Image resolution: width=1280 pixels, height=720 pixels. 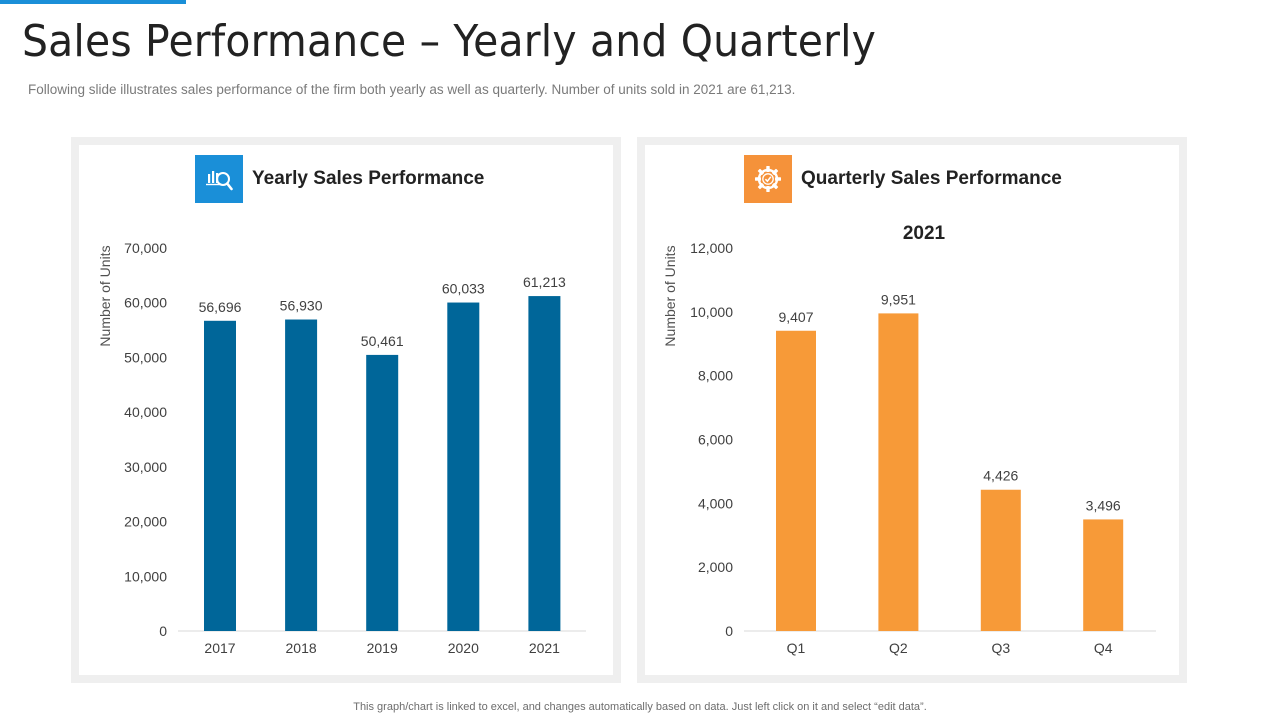 What do you see at coordinates (301, 648) in the screenshot?
I see `yearly-x-tick-label: 2018` at bounding box center [301, 648].